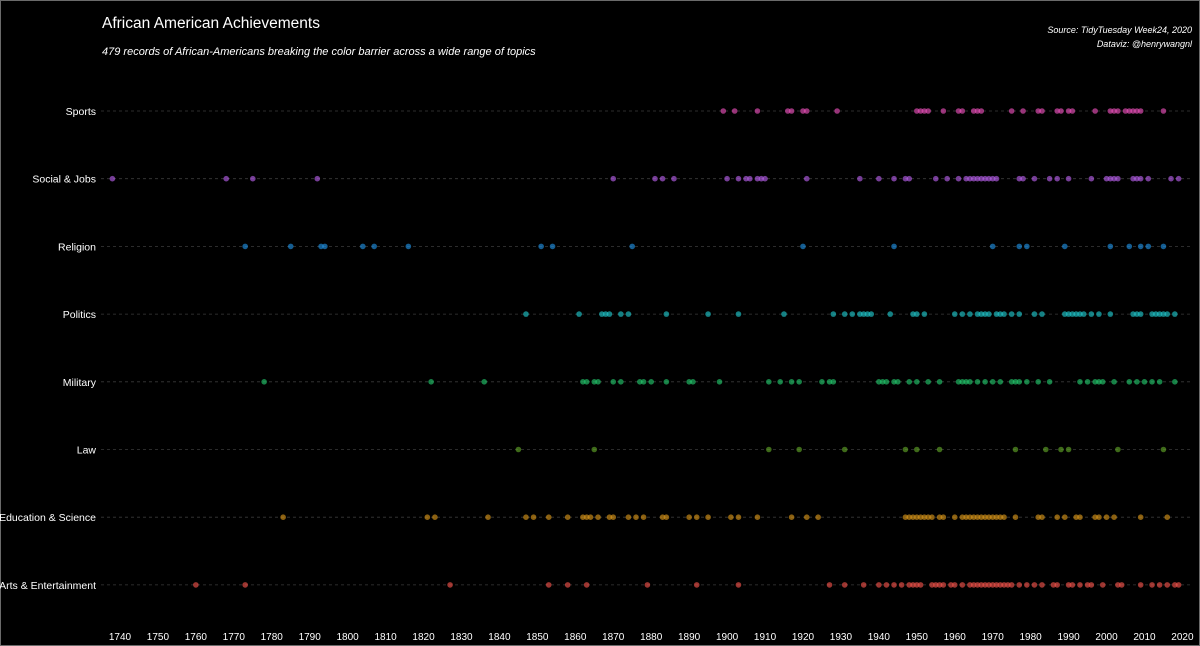  I want to click on x-tick-label-1800: 1800, so click(348, 637).